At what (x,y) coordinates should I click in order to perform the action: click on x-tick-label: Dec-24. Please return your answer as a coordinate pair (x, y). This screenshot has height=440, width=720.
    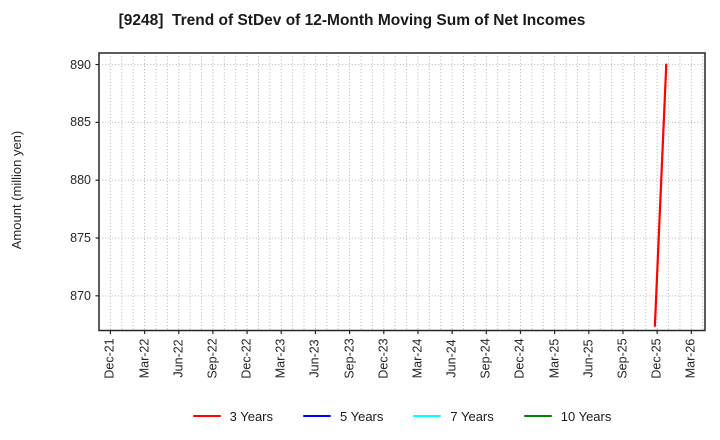
    Looking at the image, I should click on (519, 358).